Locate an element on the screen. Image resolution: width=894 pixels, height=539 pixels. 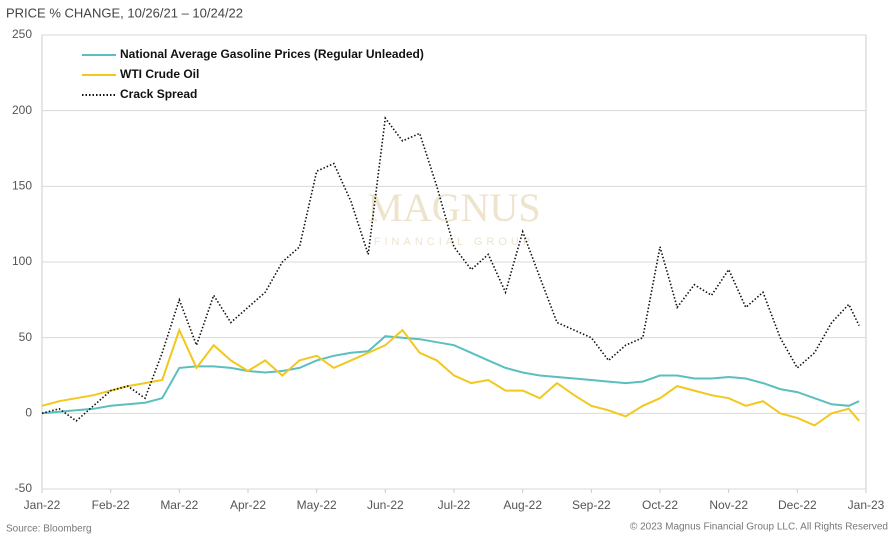
x-tick-label: Jul-22 is located at coordinates (454, 505).